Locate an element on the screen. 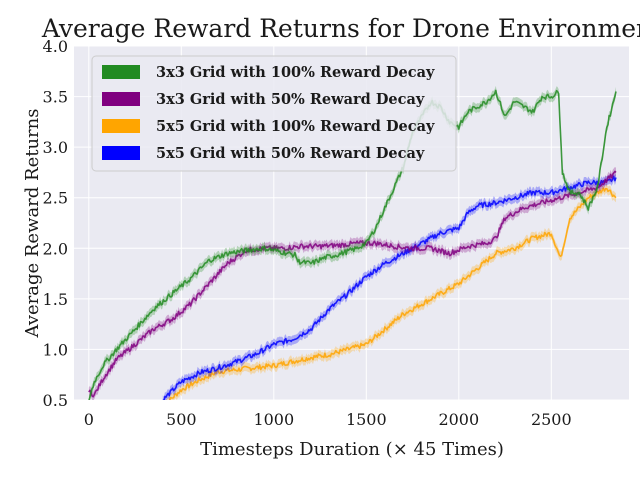 This screenshot has width=640, height=480. y-tick-label: 0.5 is located at coordinates (55, 400).